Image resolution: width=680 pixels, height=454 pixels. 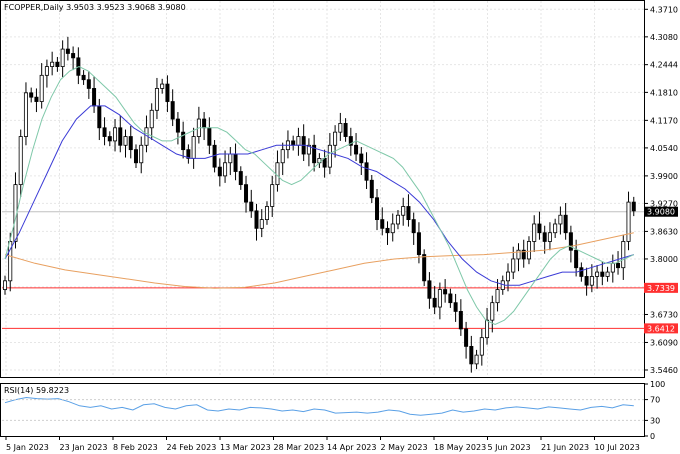 What do you see at coordinates (460, 447) in the screenshot?
I see `date-tick-label: 18 May 2023` at bounding box center [460, 447].